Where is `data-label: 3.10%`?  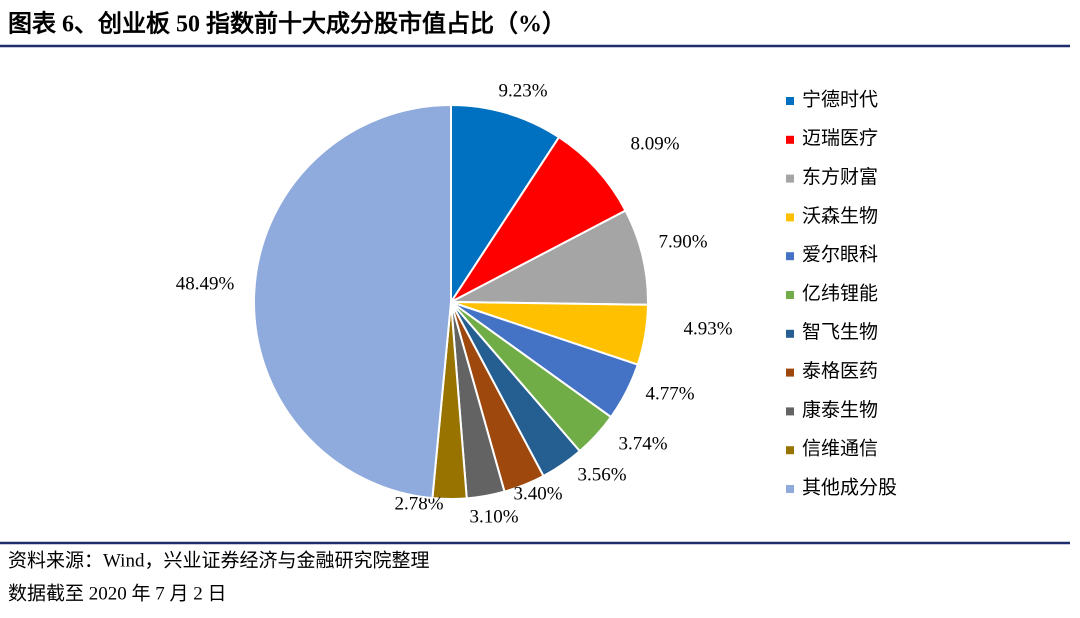
data-label: 3.10% is located at coordinates (493, 516).